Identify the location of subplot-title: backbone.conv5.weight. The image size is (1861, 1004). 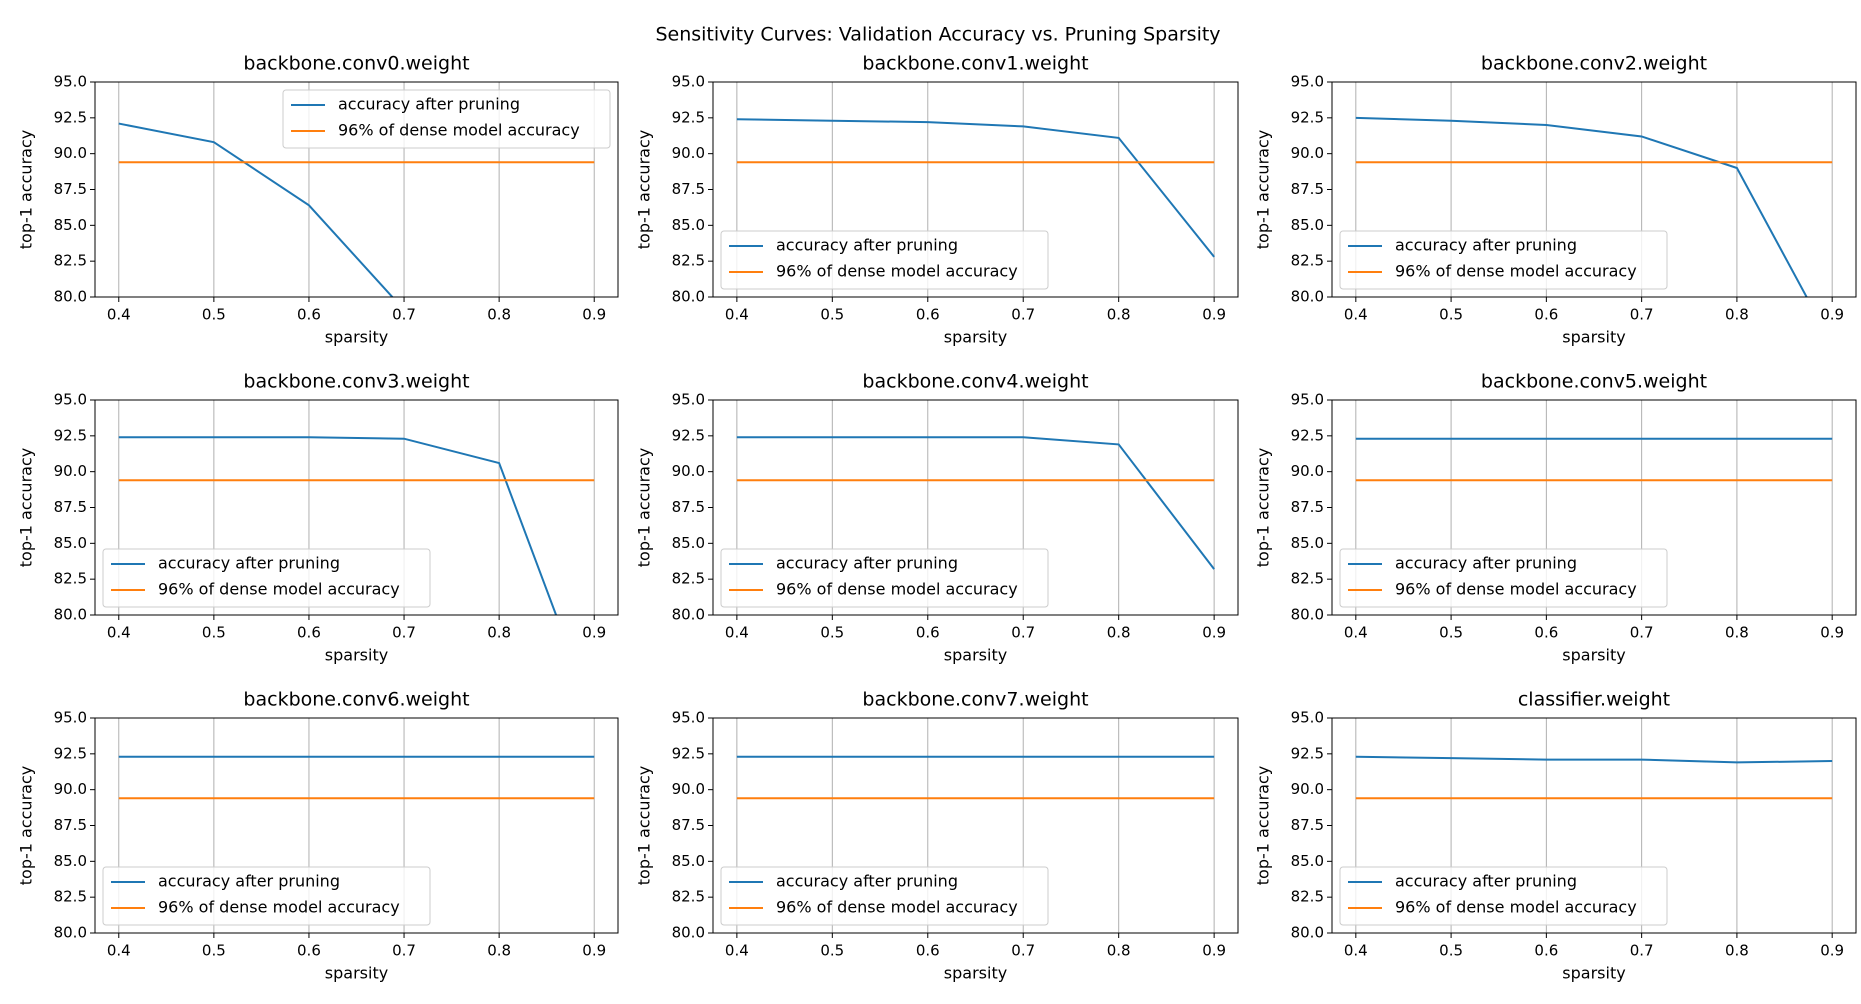
(1594, 382).